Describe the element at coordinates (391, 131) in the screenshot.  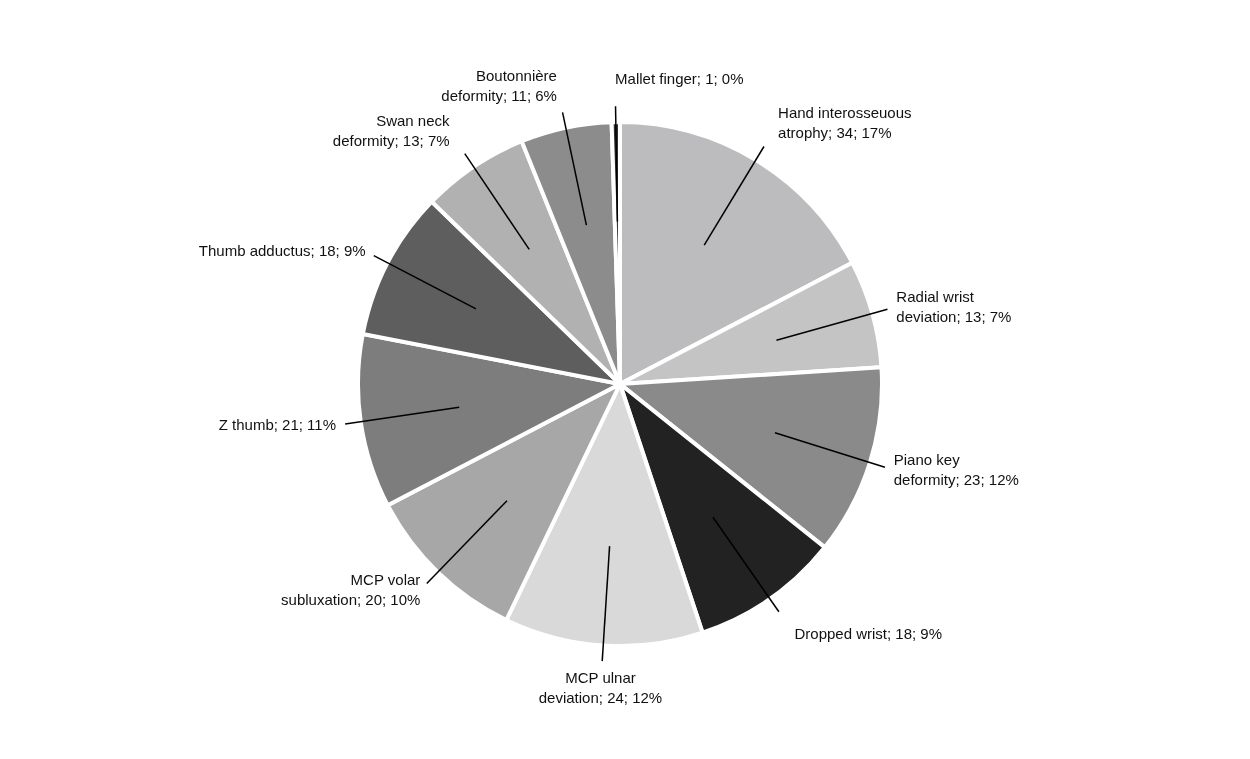
I see `slice-label: Swan neck deformity; 13; 7%` at that location.